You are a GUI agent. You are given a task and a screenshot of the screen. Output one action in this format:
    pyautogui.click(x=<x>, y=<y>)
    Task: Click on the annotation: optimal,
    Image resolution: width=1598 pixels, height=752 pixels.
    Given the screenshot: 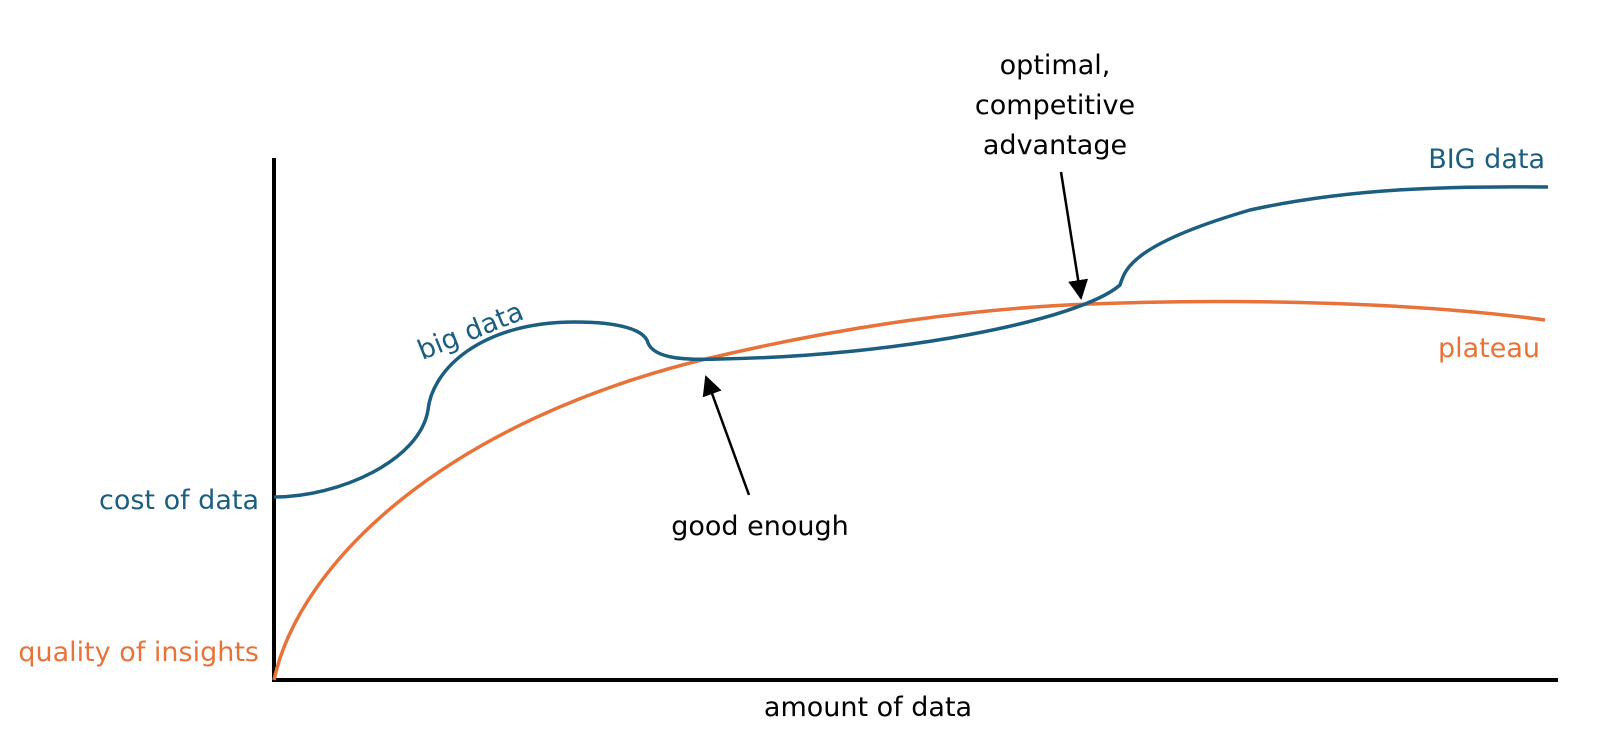 What is the action you would take?
    pyautogui.click(x=1055, y=65)
    